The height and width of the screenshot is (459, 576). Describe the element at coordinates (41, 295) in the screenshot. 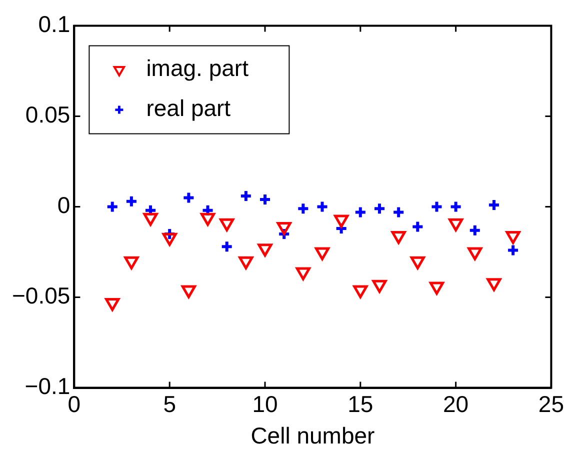

I see `y-tick-label: −0.05` at that location.